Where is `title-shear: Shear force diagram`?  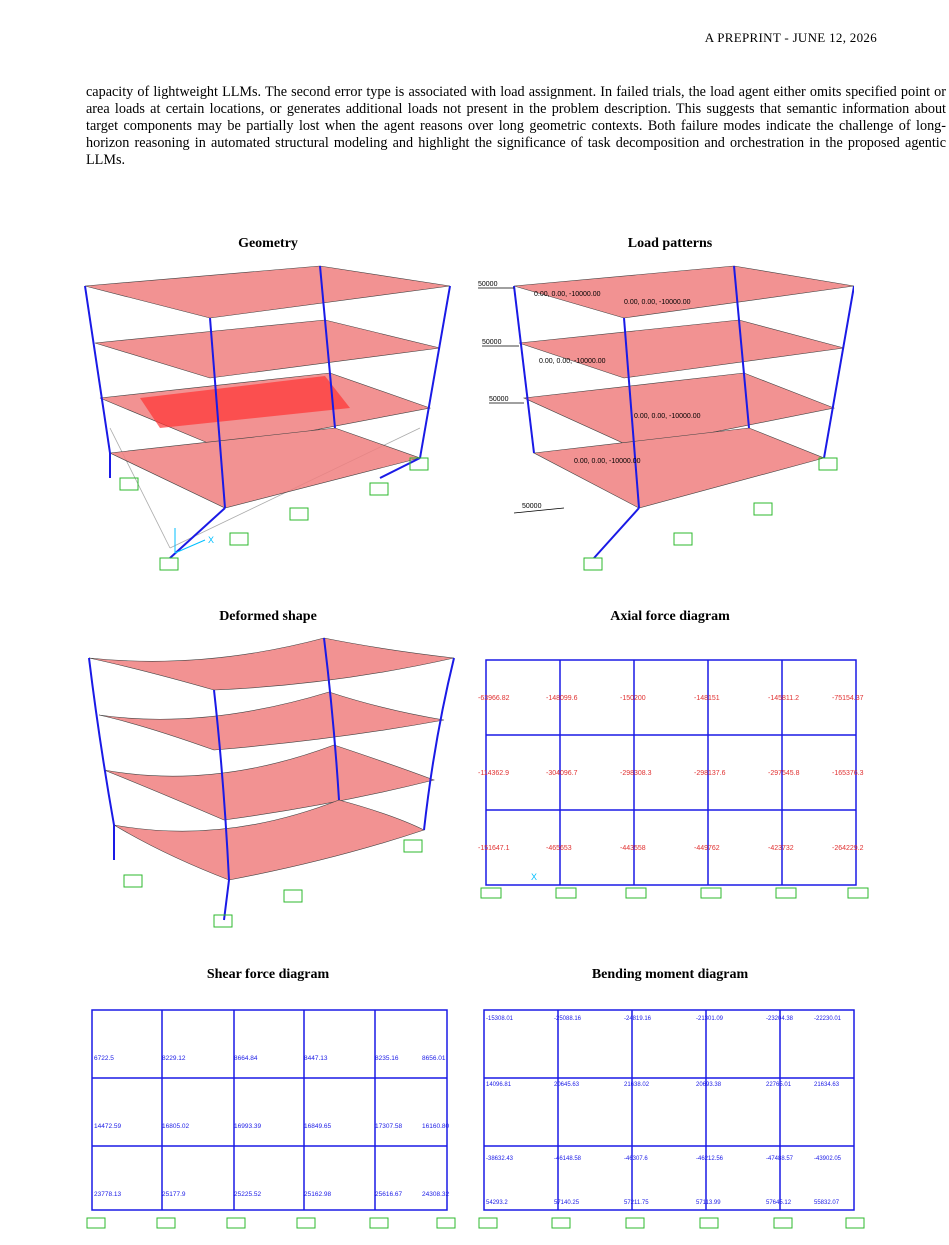 title-shear: Shear force diagram is located at coordinates (268, 974).